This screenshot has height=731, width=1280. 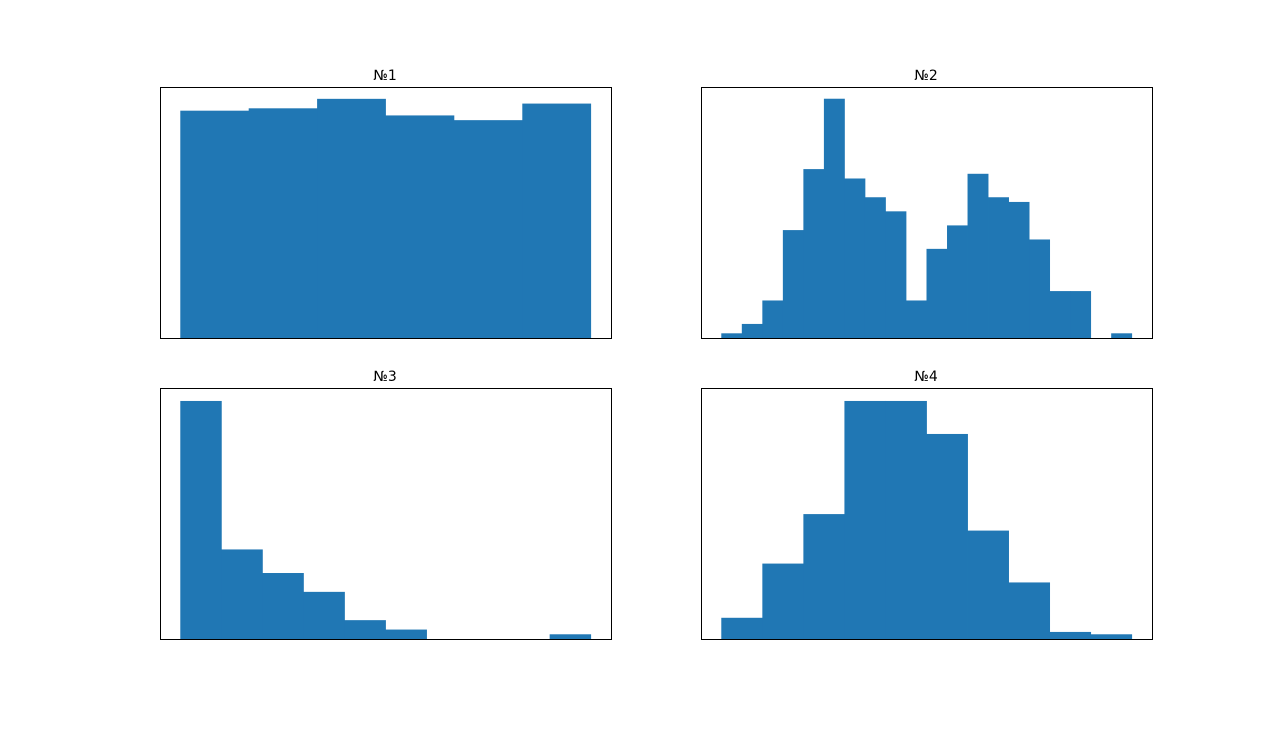 I want to click on panel-4-frame, so click(x=927, y=514).